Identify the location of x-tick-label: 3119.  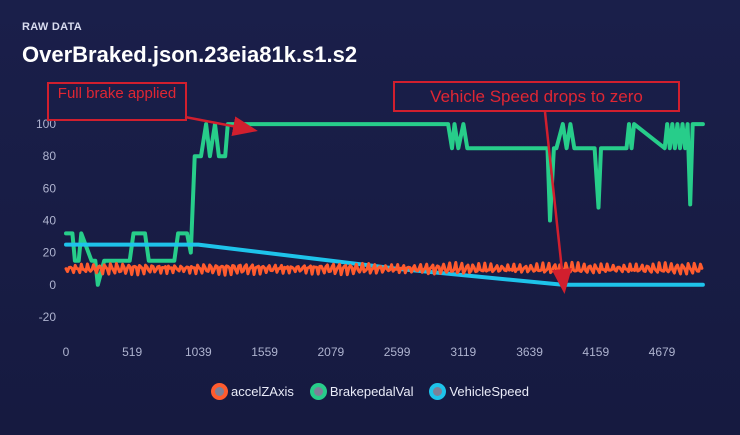
(463, 352).